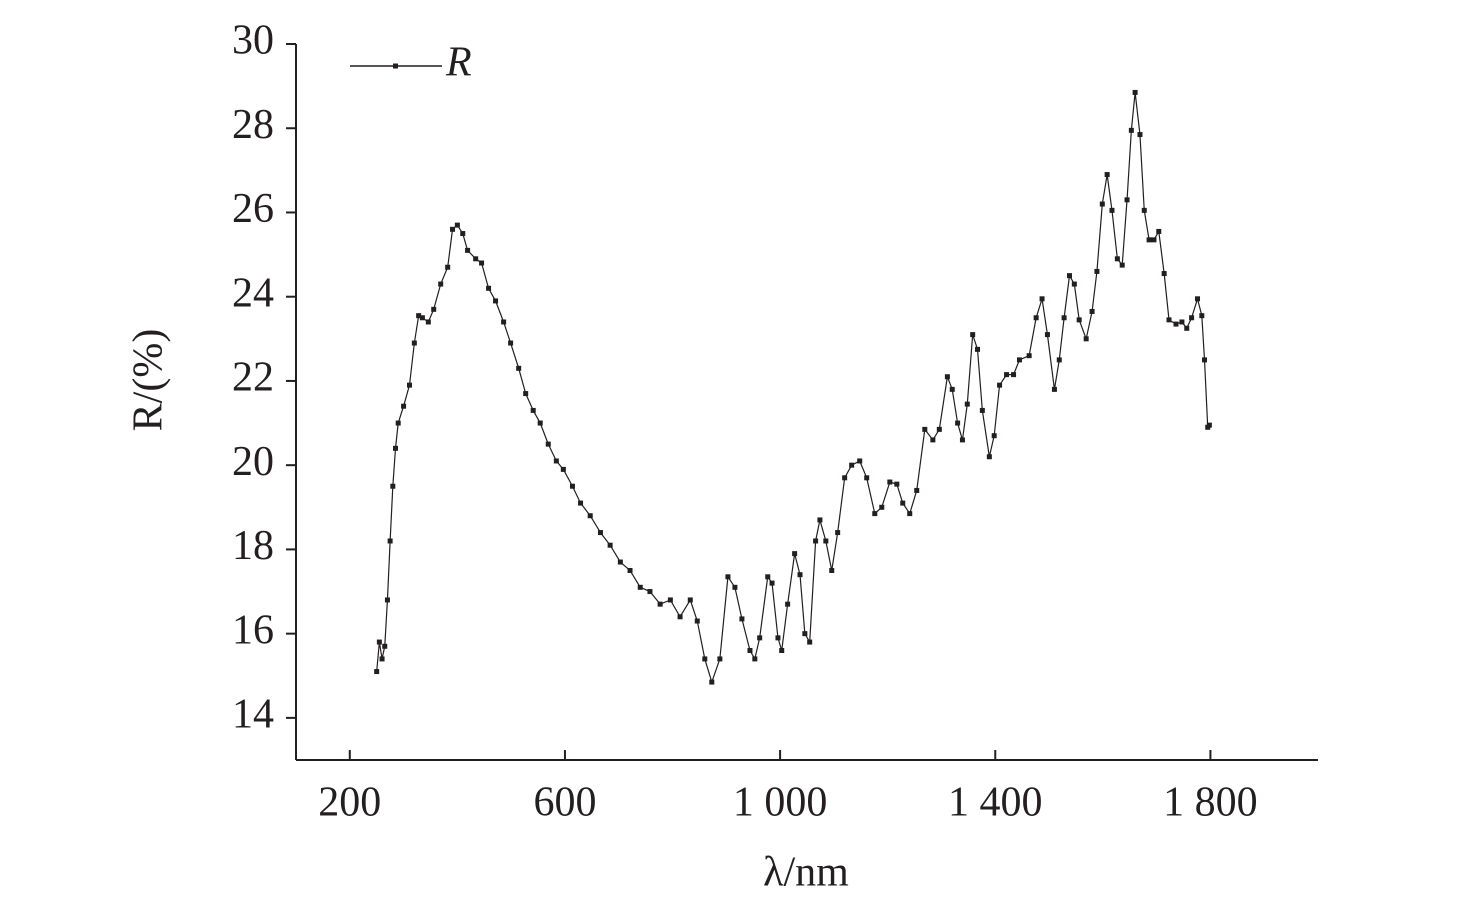 This screenshot has height=909, width=1476. I want to click on x-tick-label: 200, so click(349, 803).